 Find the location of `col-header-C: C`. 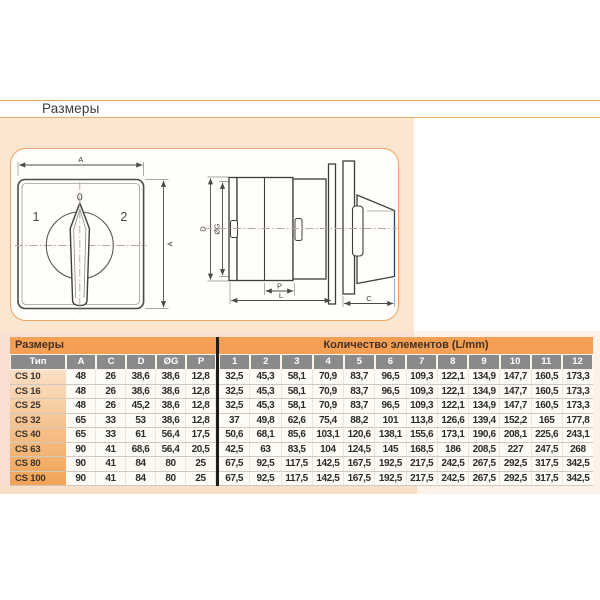

col-header-C: C is located at coordinates (111, 361).